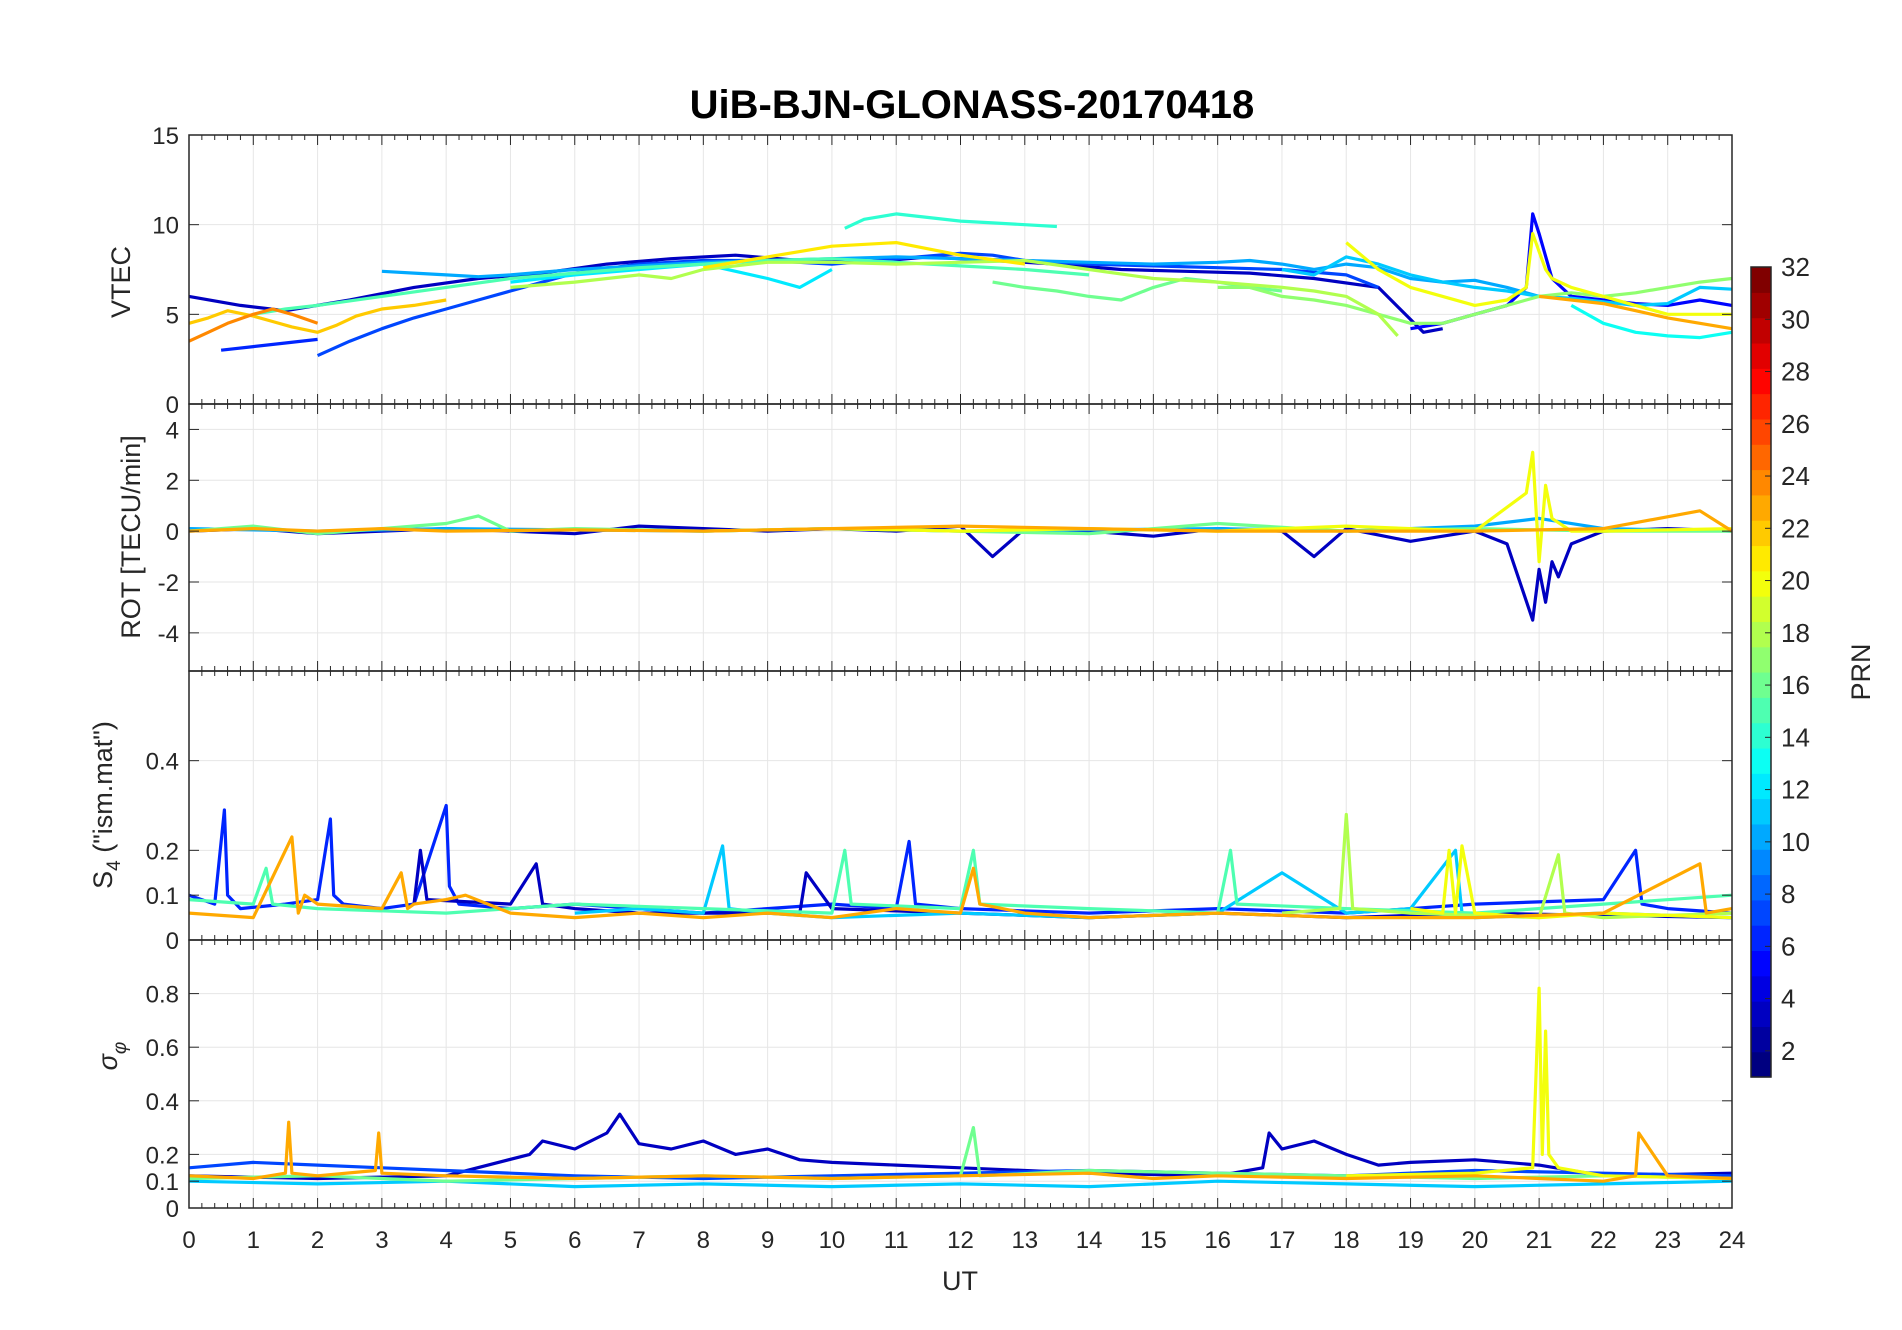 Image resolution: width=1902 pixels, height=1330 pixels. What do you see at coordinates (172, 430) in the screenshot?
I see `y-tick-label: 4` at bounding box center [172, 430].